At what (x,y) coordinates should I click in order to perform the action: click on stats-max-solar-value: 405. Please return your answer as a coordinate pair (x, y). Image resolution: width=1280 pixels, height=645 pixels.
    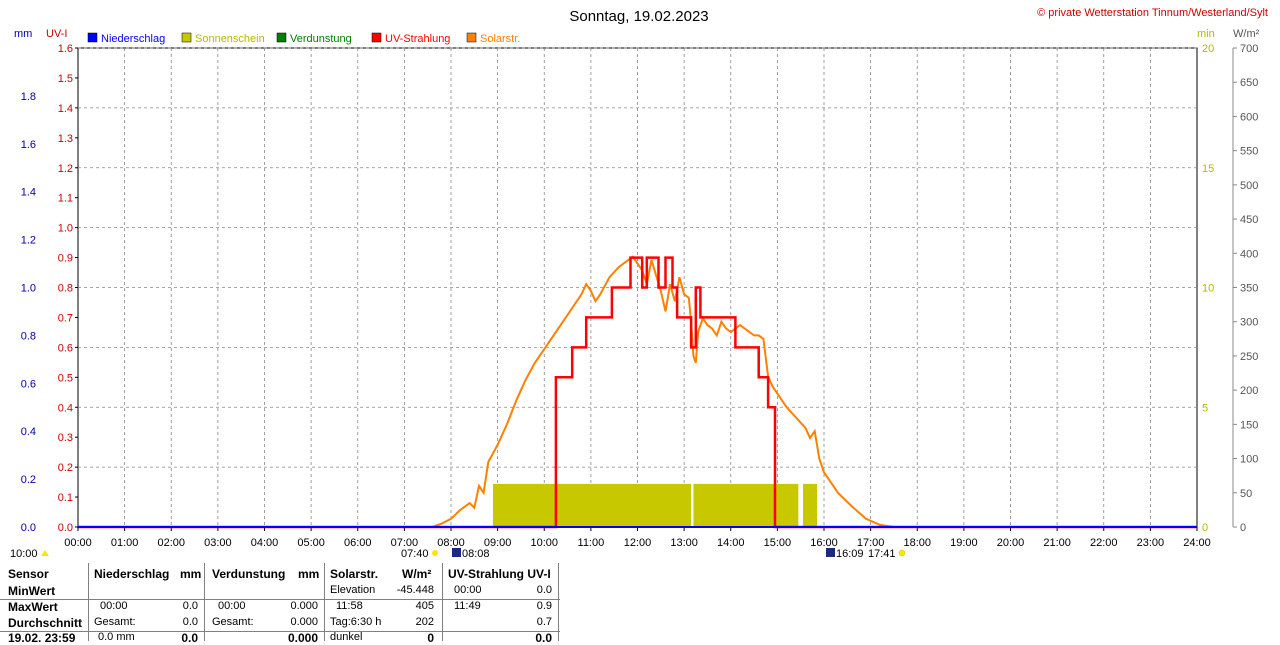
    Looking at the image, I should click on (424, 606).